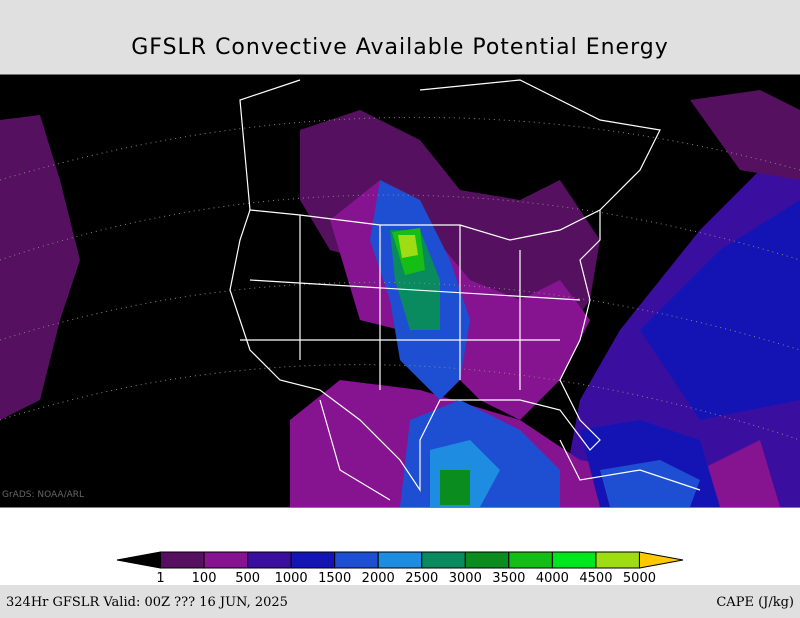 The height and width of the screenshot is (618, 800). I want to click on colorbar-label: 2000, so click(378, 578).